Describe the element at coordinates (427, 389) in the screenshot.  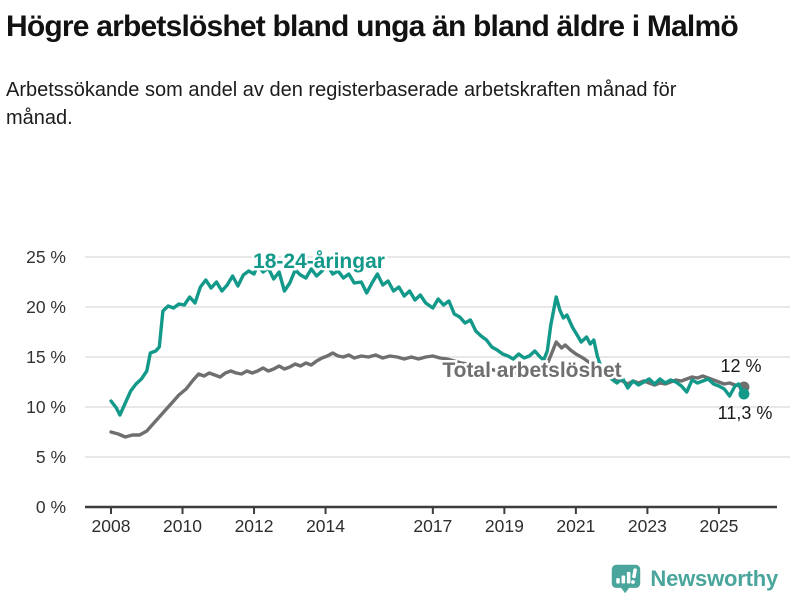
I see `series-line-total` at that location.